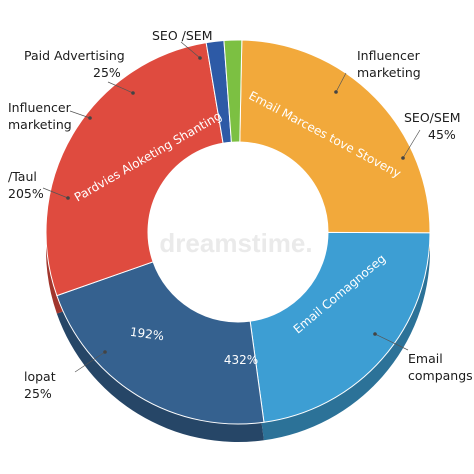  What do you see at coordinates (40, 376) in the screenshot?
I see `callout-lopat: lopat` at bounding box center [40, 376].